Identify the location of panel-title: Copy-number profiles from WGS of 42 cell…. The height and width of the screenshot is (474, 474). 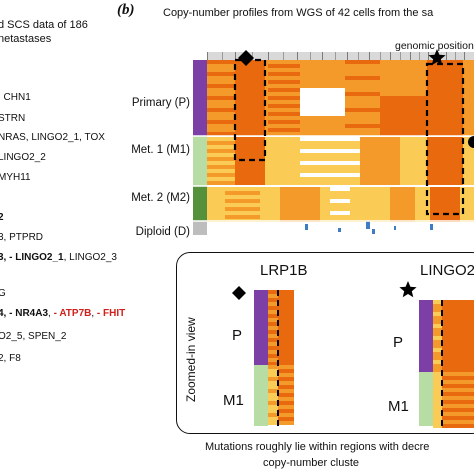
(298, 13).